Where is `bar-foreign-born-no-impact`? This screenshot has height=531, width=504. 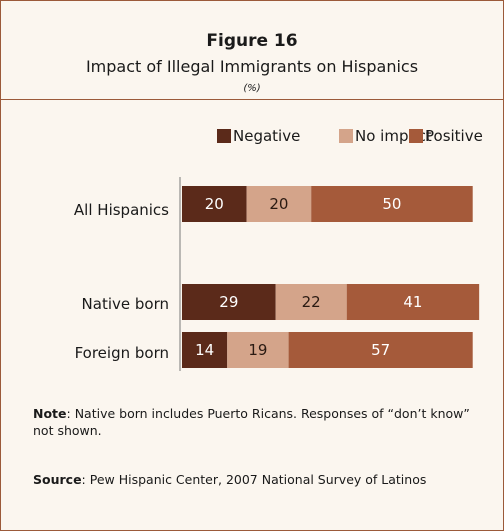 bar-foreign-born-no-impact is located at coordinates (258, 350).